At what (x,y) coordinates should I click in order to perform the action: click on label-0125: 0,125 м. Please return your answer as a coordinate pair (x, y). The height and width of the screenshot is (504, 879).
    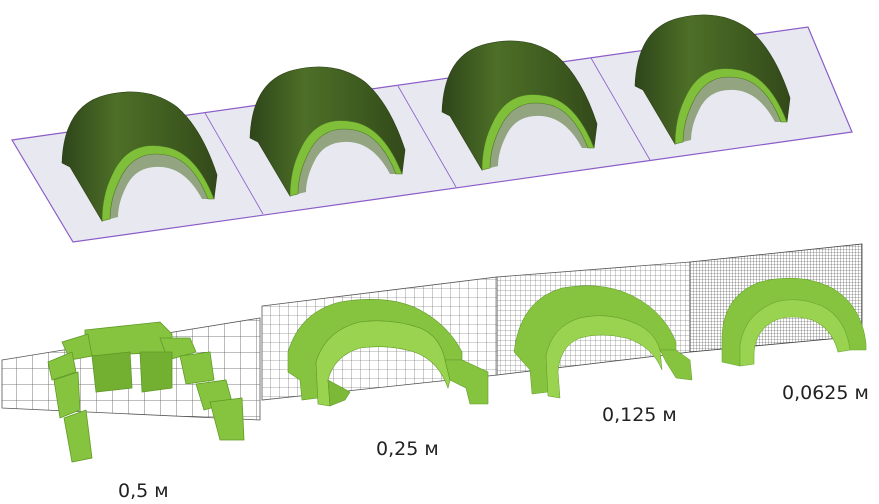
    Looking at the image, I should click on (639, 415).